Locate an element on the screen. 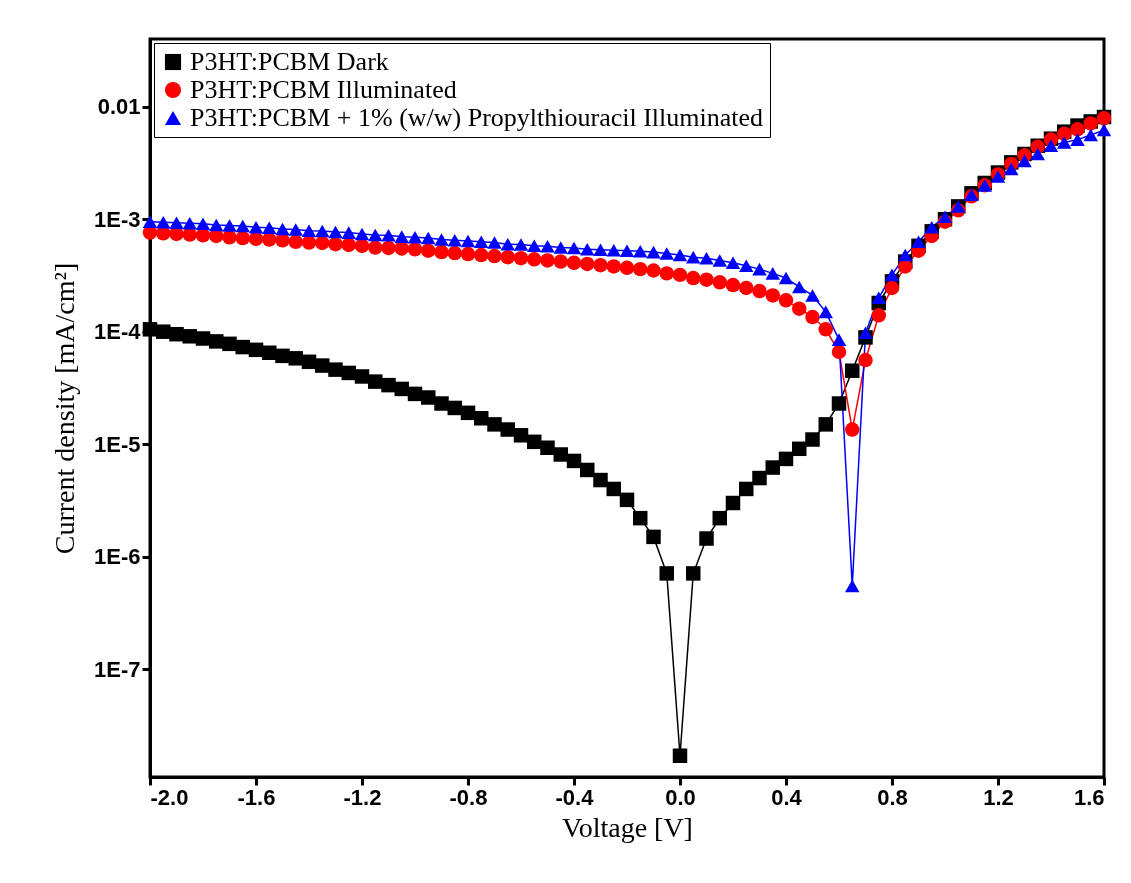  x-tick-label: 0.8 is located at coordinates (892, 797).